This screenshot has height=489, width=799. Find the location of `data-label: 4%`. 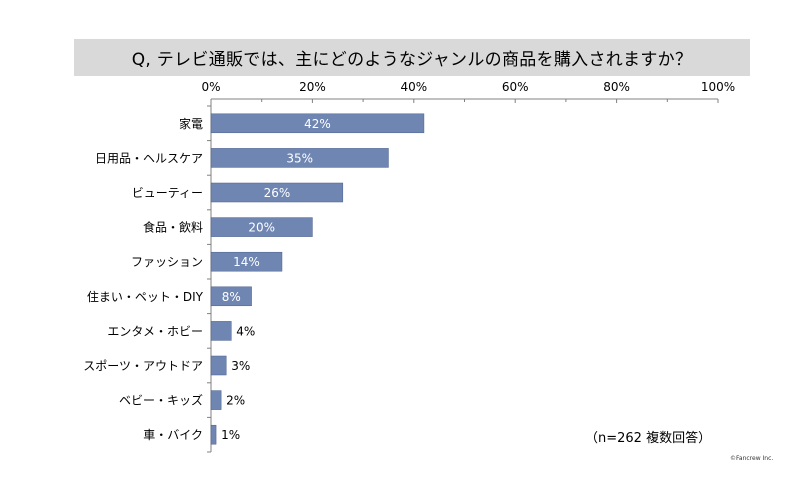

data-label: 4% is located at coordinates (245, 331).